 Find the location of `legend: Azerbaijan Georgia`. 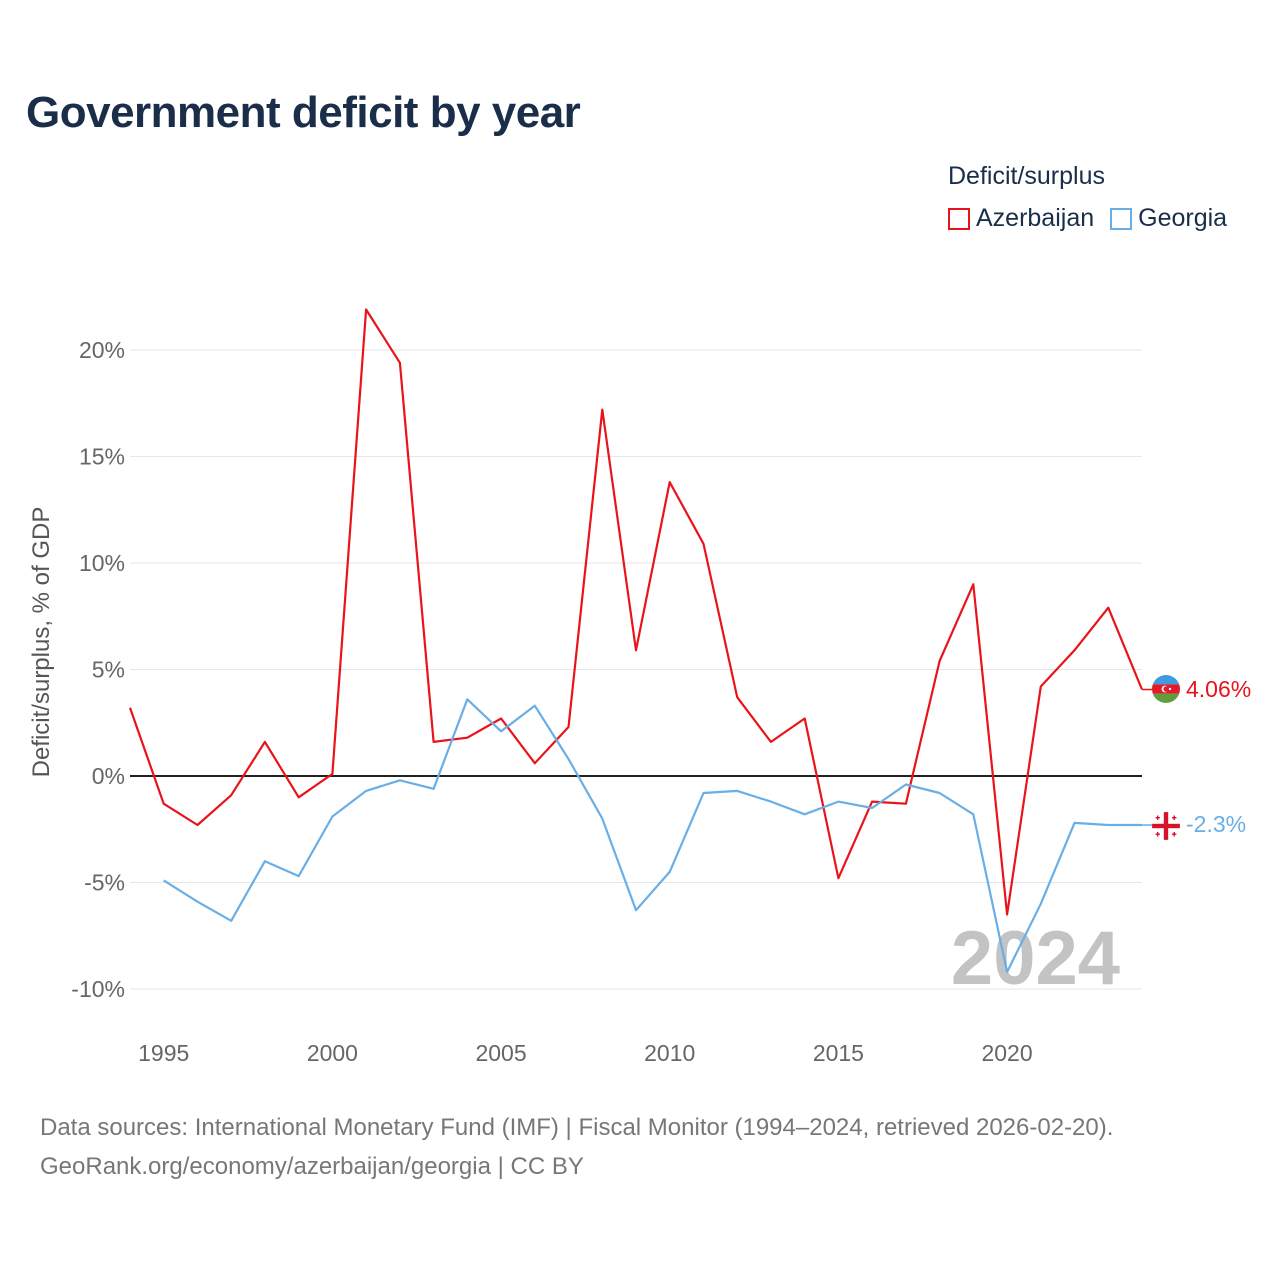

legend: Azerbaijan Georgia is located at coordinates (1087, 218).